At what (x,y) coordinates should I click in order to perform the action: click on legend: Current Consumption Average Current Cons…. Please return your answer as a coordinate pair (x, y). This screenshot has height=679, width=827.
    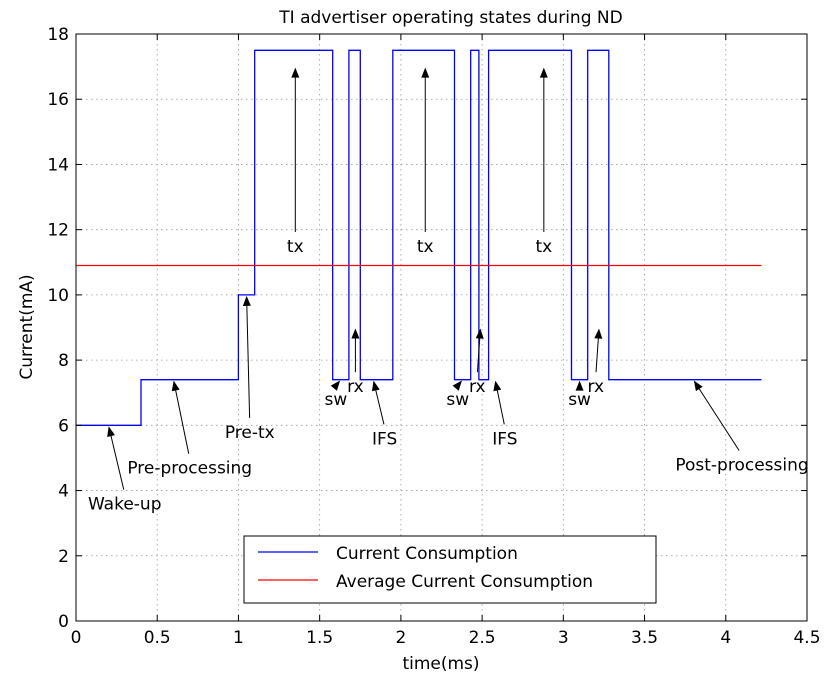
    Looking at the image, I should click on (450, 569).